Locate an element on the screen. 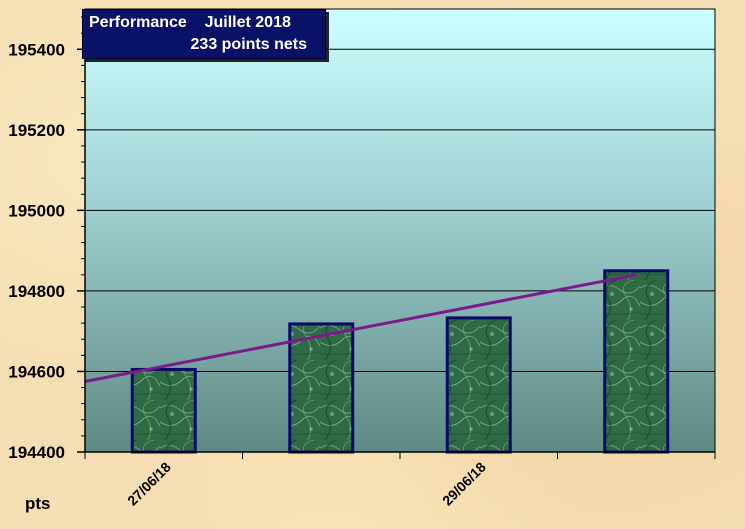  x-tick-label: 29/06/18 is located at coordinates (464, 484).